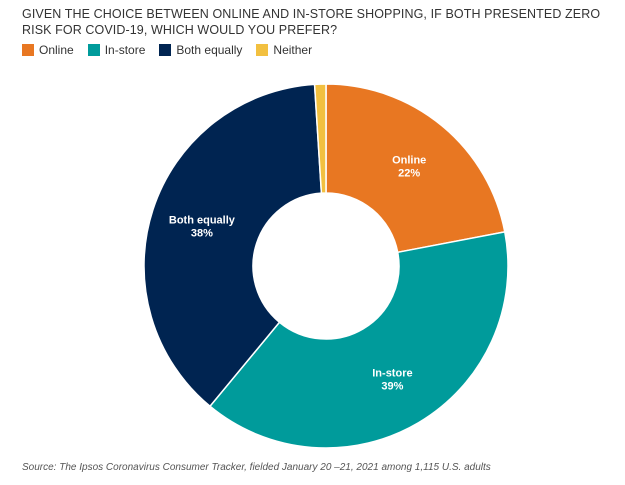 The image size is (625, 485). What do you see at coordinates (293, 50) in the screenshot?
I see `legend-label: Neither` at bounding box center [293, 50].